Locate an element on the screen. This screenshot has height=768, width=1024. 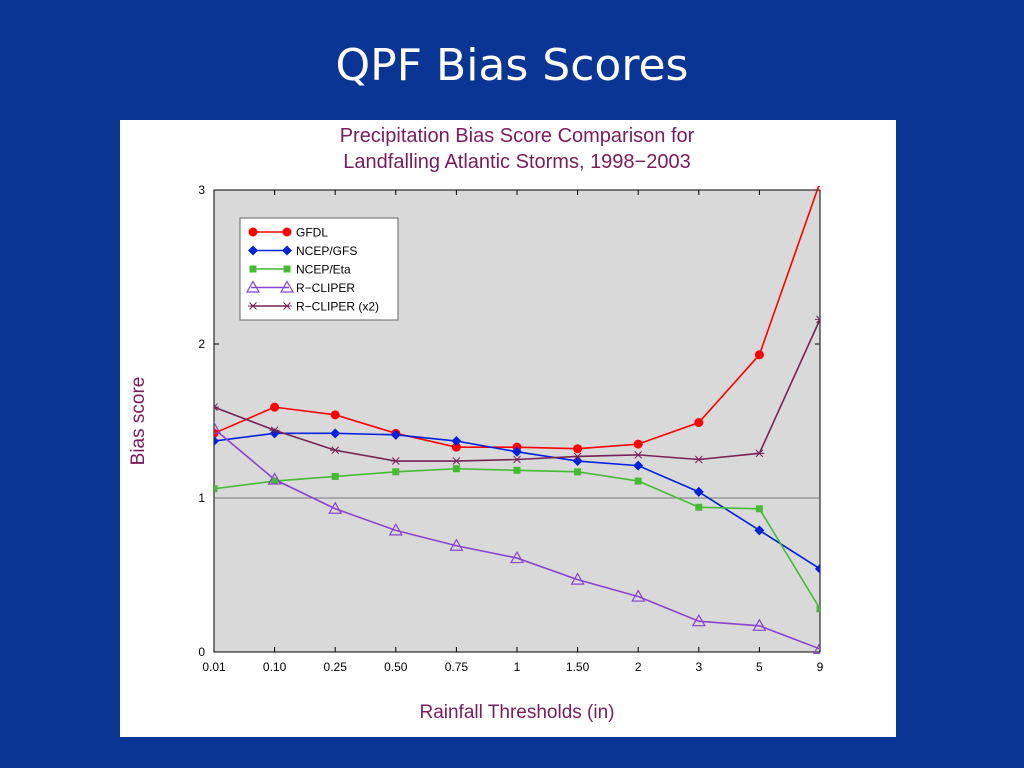
x-tick-label-5: 1 is located at coordinates (517, 667).